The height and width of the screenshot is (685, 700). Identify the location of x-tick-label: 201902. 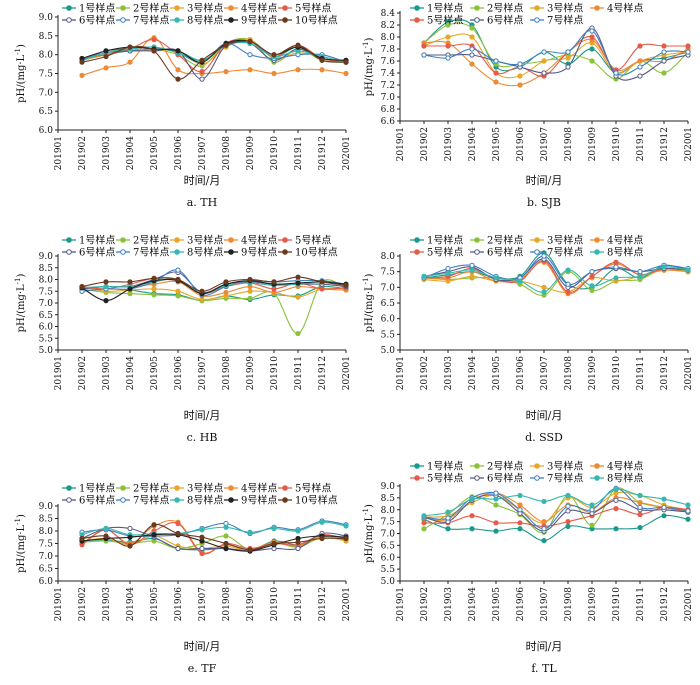
(425, 144).